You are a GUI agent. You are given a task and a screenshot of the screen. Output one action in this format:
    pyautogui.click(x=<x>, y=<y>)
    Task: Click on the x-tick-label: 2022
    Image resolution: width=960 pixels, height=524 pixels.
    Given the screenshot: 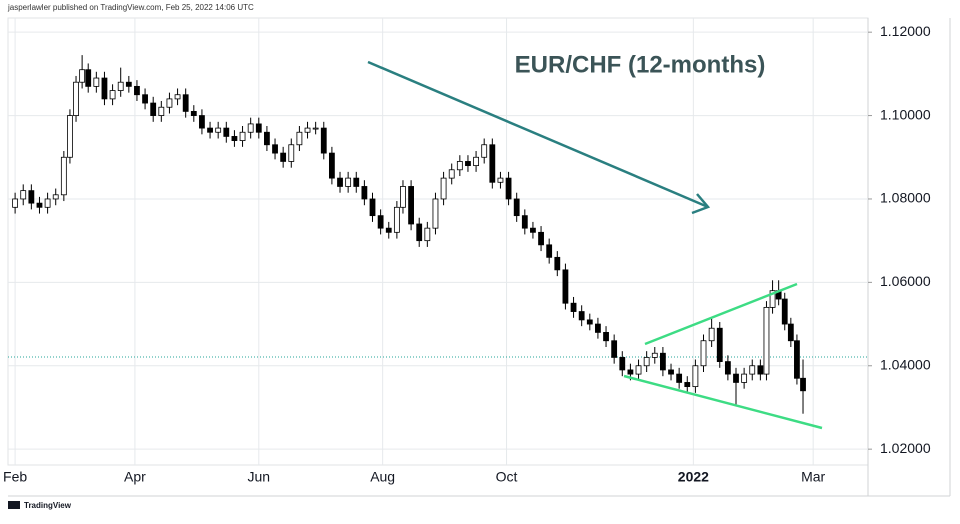 What is the action you would take?
    pyautogui.click(x=693, y=477)
    